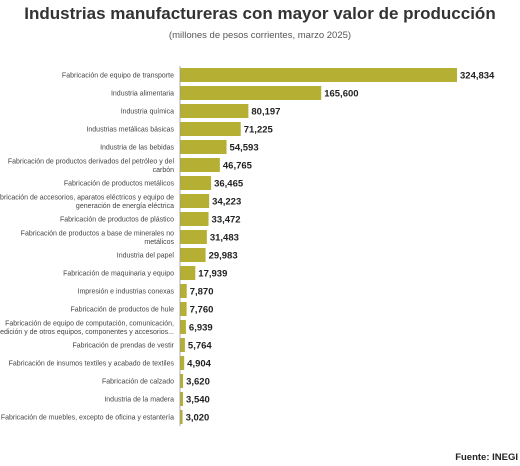 The width and height of the screenshot is (520, 466). I want to click on data-label: 36,465, so click(229, 184).